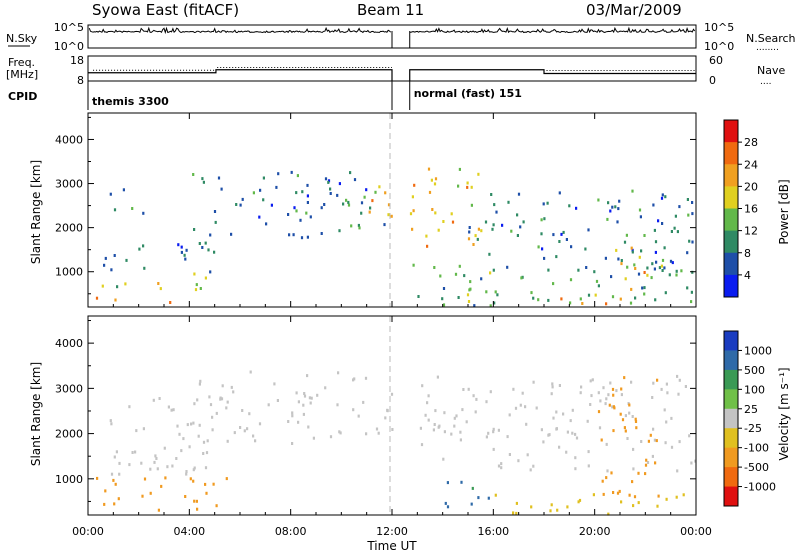 This screenshot has width=800, height=558. What do you see at coordinates (731, 220) in the screenshot?
I see `power-scale-swatch` at bounding box center [731, 220].